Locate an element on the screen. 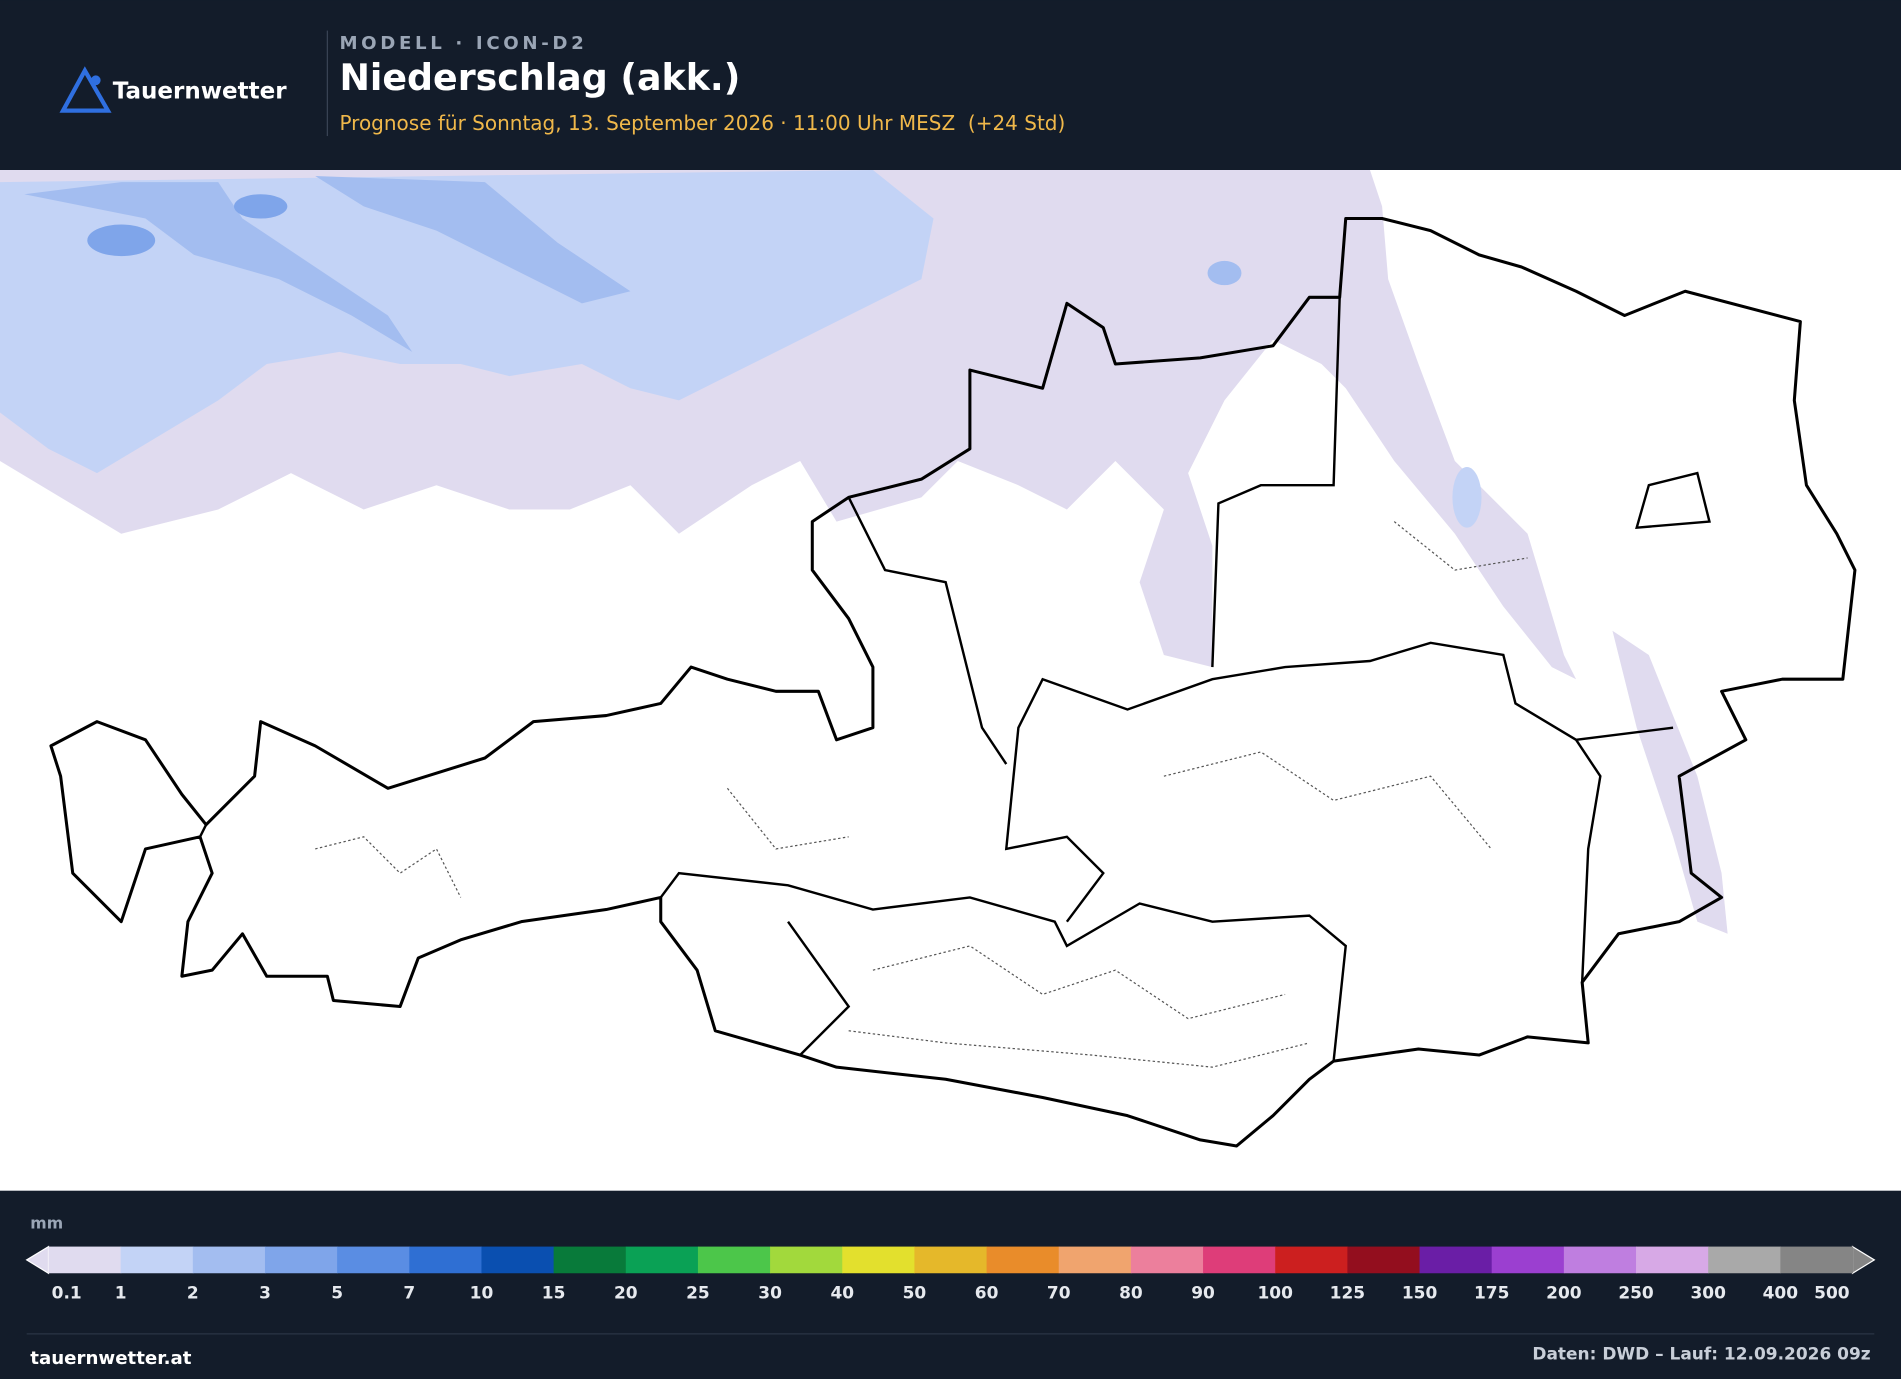 The height and width of the screenshot is (1379, 1901). colorbar-tick-label: 2 is located at coordinates (193, 1294).